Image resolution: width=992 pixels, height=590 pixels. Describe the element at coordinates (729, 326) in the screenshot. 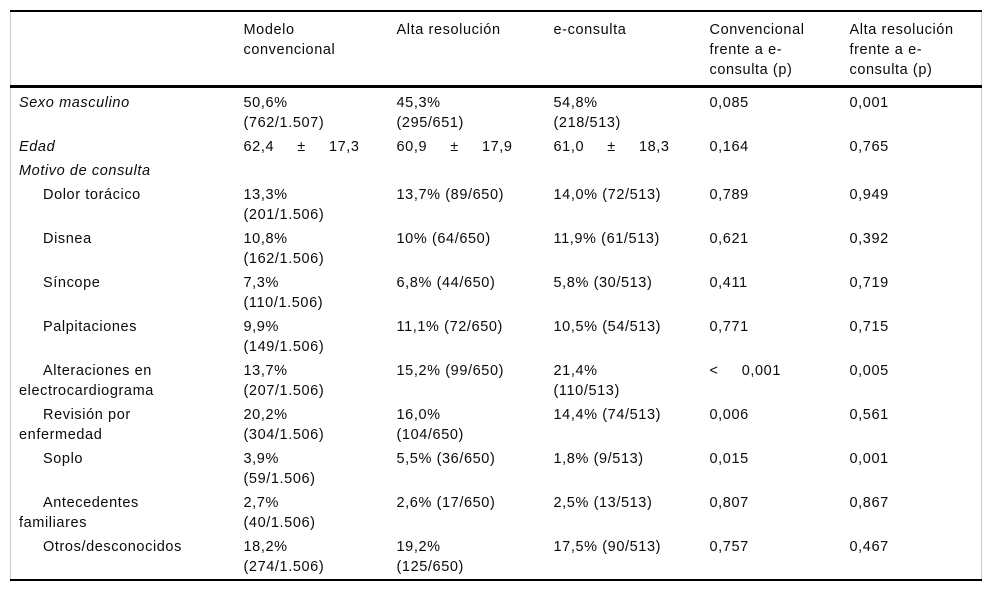

I see `cell-value: 0,771` at that location.